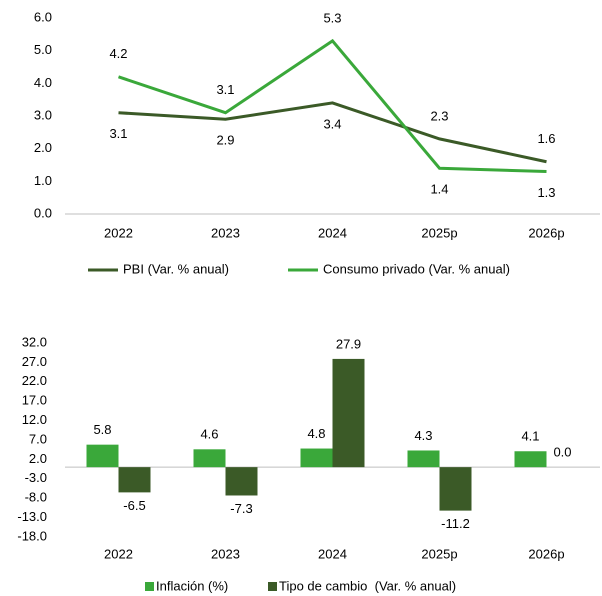 Image resolution: width=602 pixels, height=596 pixels. What do you see at coordinates (34, 400) in the screenshot?
I see `y-tick-label: 17.0` at bounding box center [34, 400].